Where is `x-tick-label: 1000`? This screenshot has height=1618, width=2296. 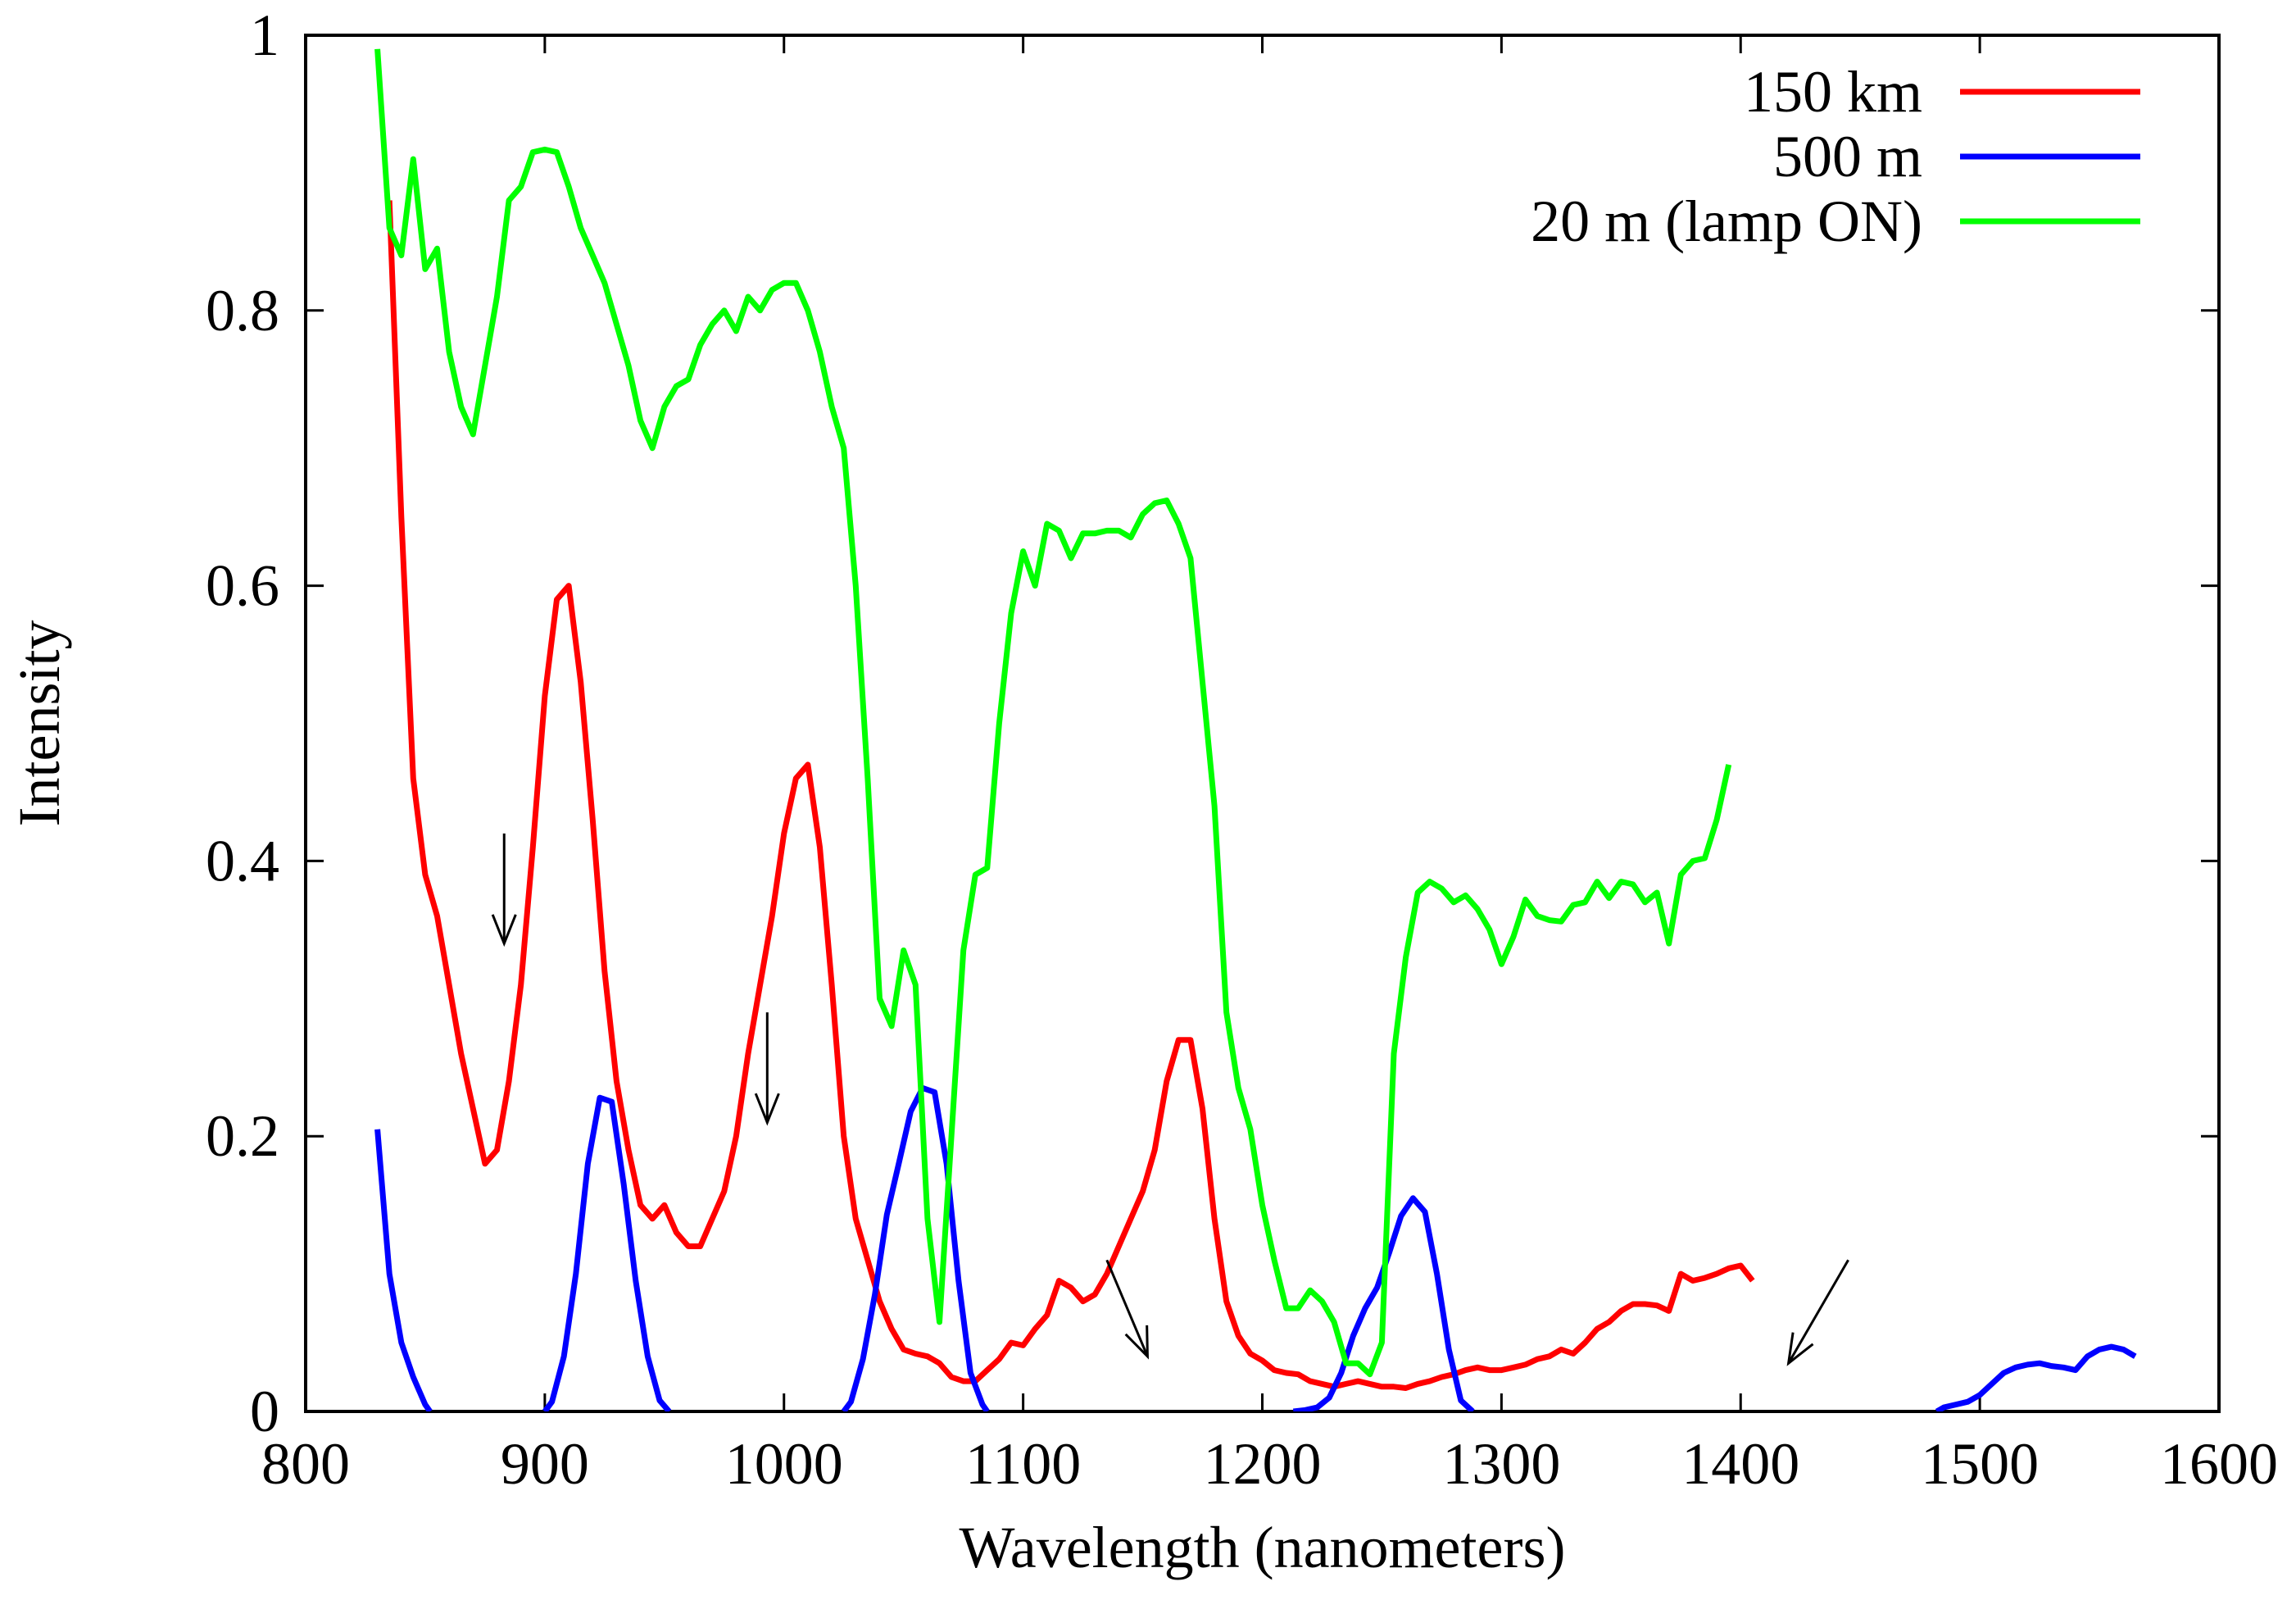
x-tick-label: 1000 is located at coordinates (784, 1464).